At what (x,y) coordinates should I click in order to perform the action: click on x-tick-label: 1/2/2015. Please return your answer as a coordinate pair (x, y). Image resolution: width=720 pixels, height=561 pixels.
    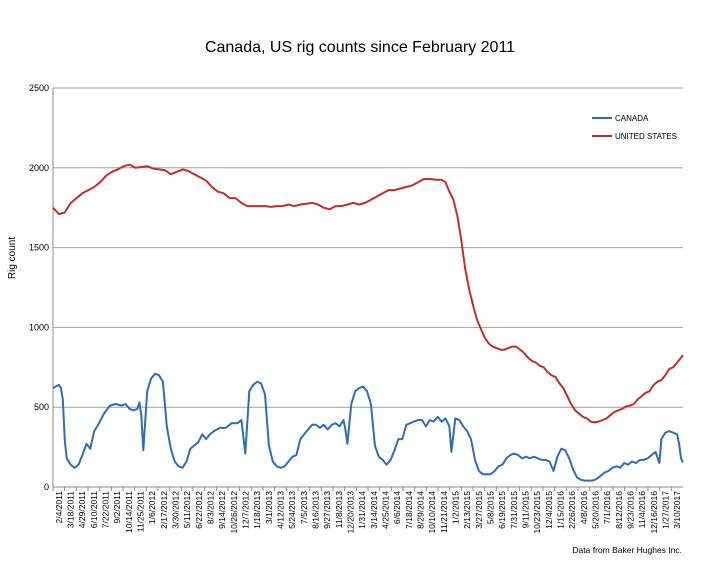
    Looking at the image, I should click on (456, 507).